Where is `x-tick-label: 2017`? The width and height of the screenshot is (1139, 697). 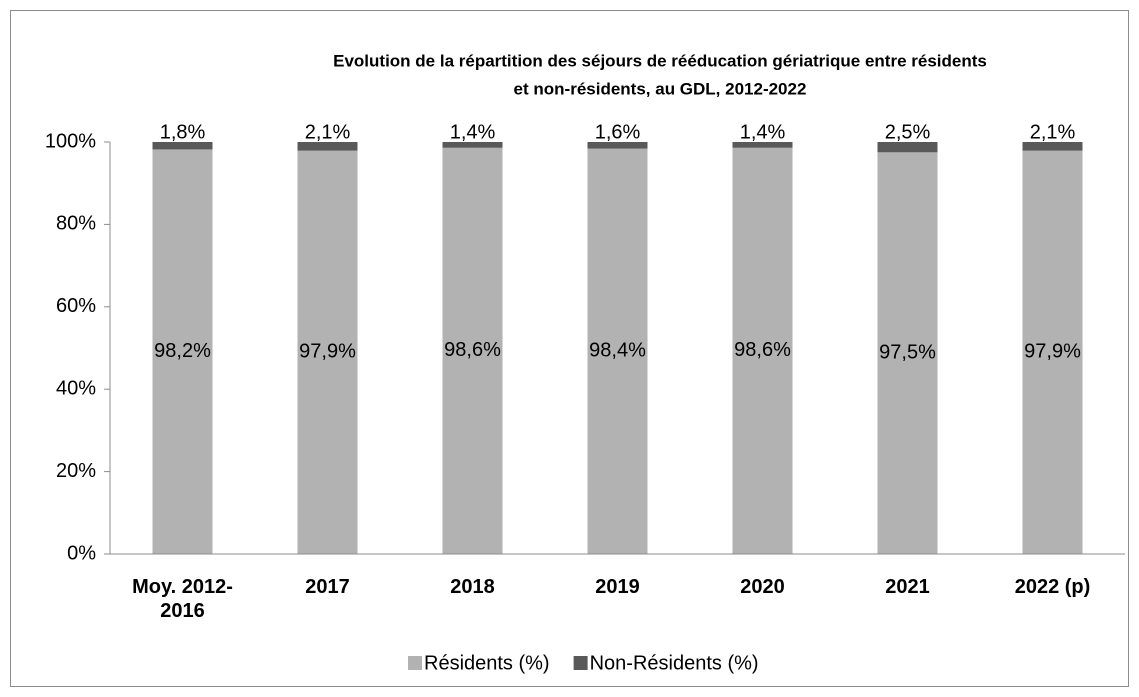 x-tick-label: 2017 is located at coordinates (327, 587).